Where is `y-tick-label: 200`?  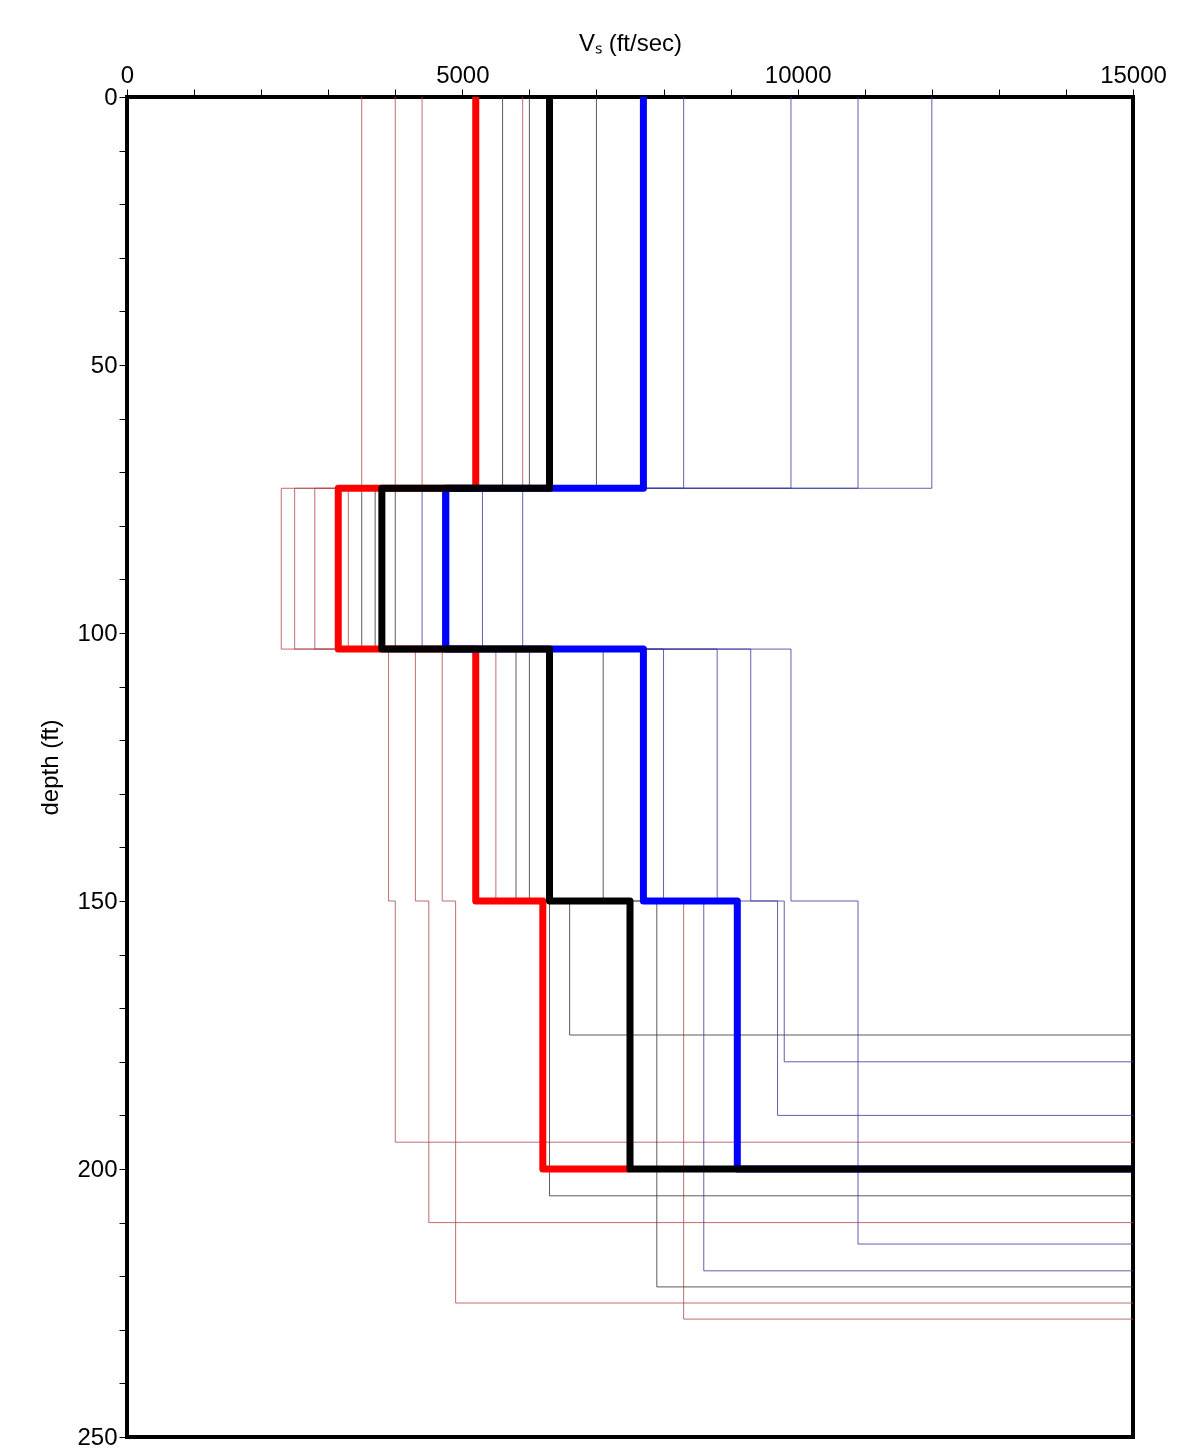 y-tick-label: 200 is located at coordinates (97, 1168).